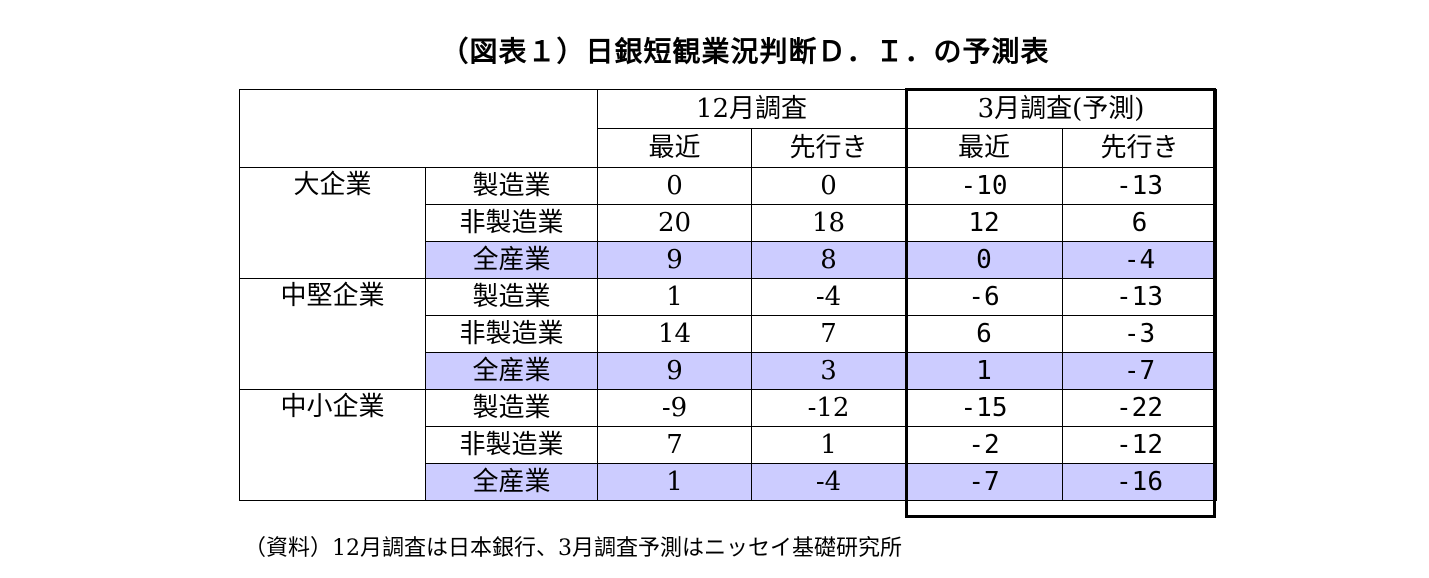  Describe the element at coordinates (674, 148) in the screenshot. I see `header-dec-recent: 最近` at that location.